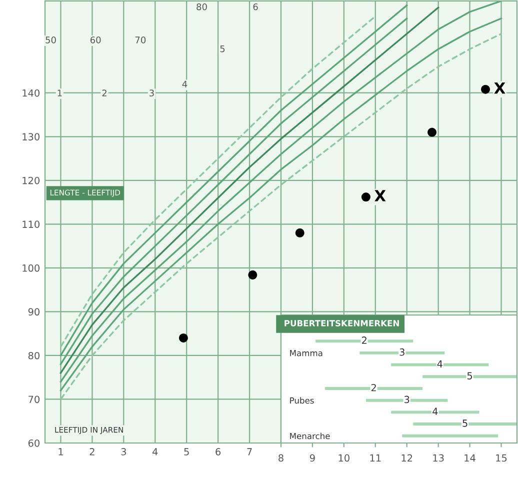  I want to click on y-tick-label: 100, so click(31, 268).